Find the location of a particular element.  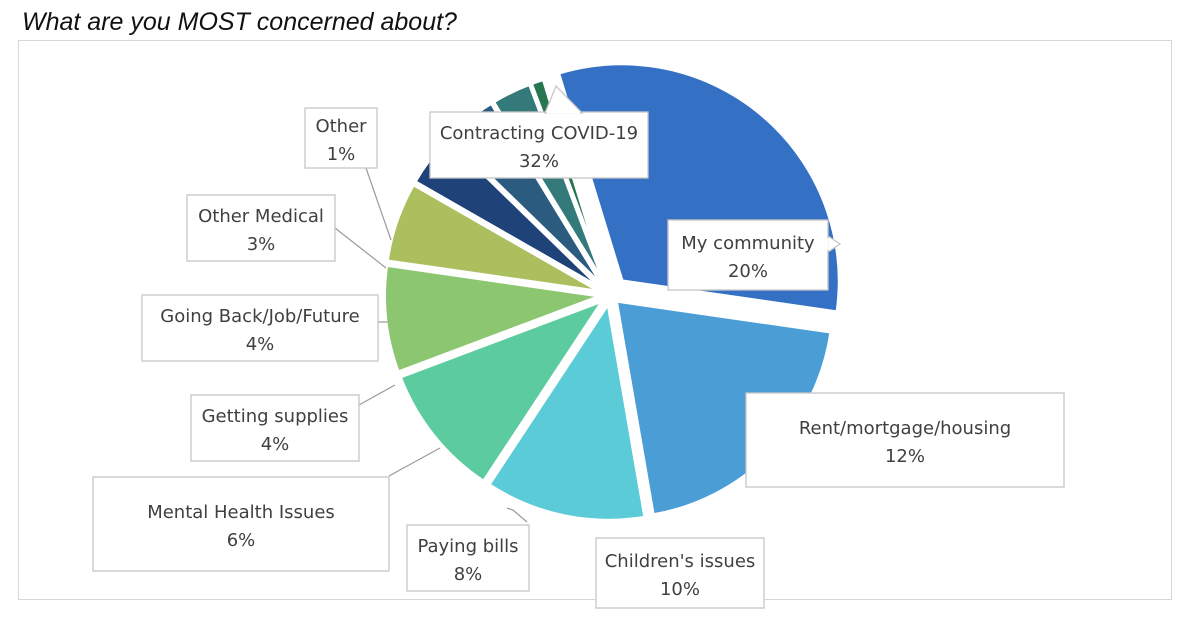

data-label-rent-mortgage-housing: Rent/mortgage/housing 12% is located at coordinates (905, 440).